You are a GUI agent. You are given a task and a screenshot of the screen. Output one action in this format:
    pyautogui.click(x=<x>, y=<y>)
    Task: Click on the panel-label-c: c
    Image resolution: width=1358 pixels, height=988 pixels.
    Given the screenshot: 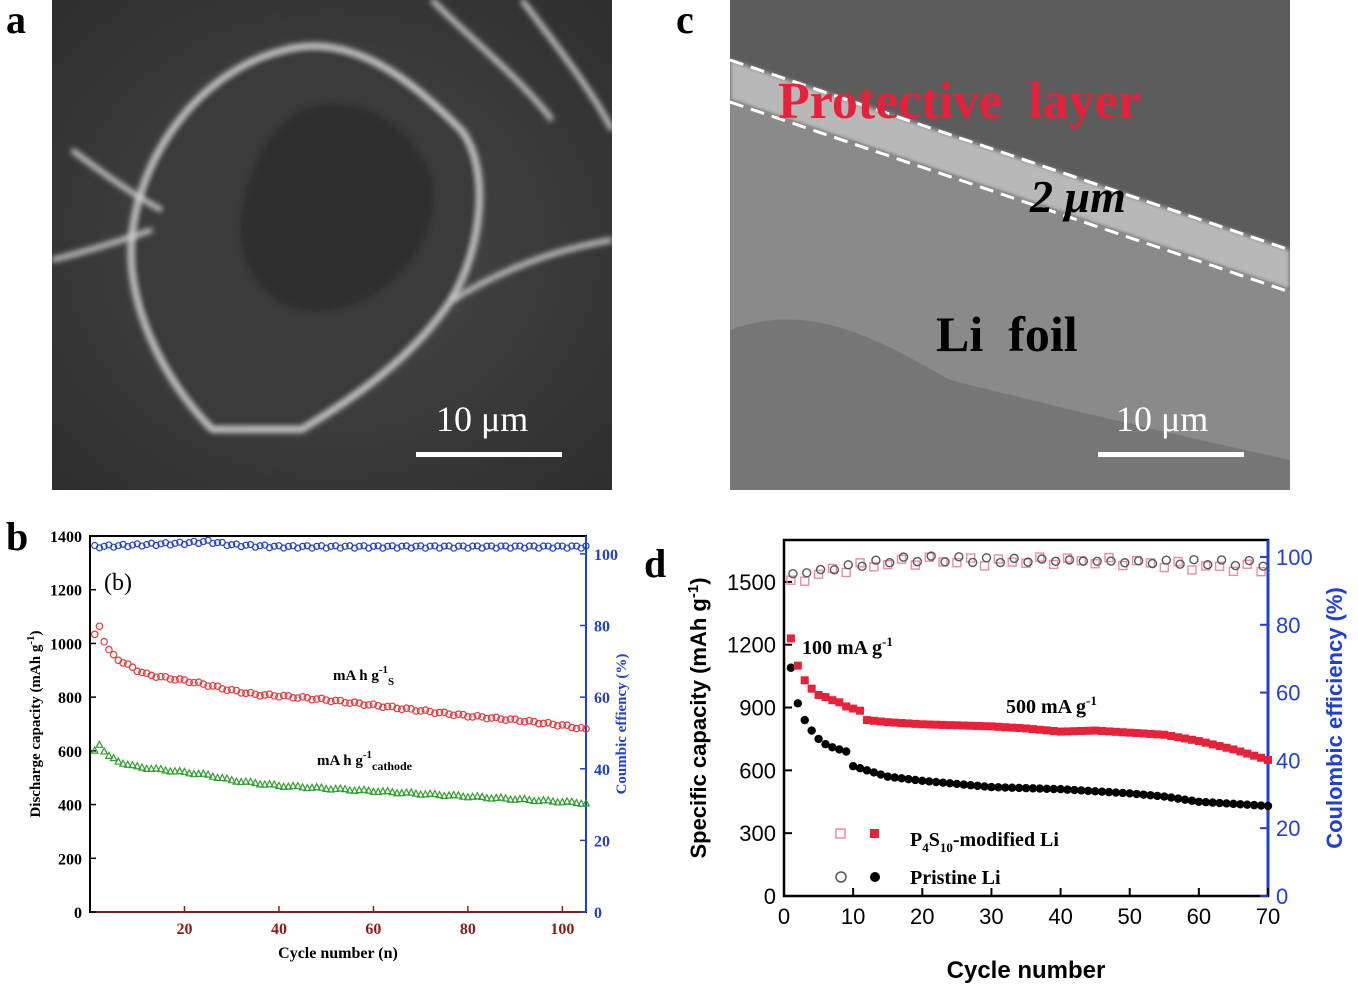 What is the action you would take?
    pyautogui.click(x=685, y=21)
    